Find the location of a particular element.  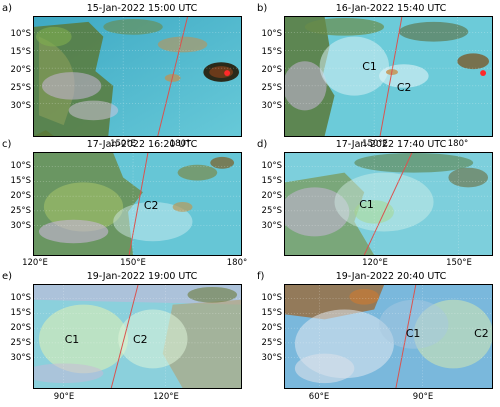

panel-label: c) is located at coordinates (7, 144).